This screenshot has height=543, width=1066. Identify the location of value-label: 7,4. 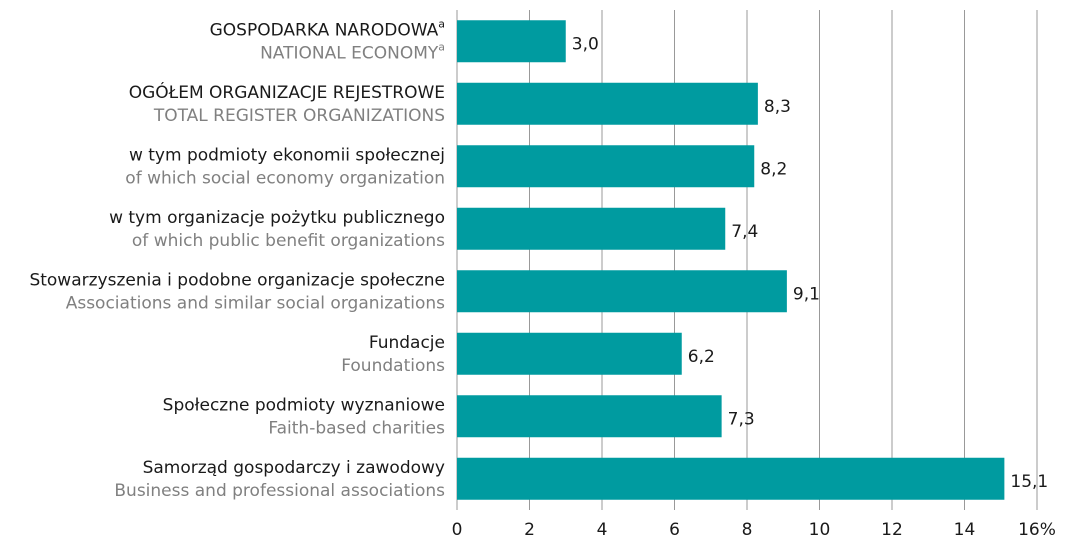
(744, 232).